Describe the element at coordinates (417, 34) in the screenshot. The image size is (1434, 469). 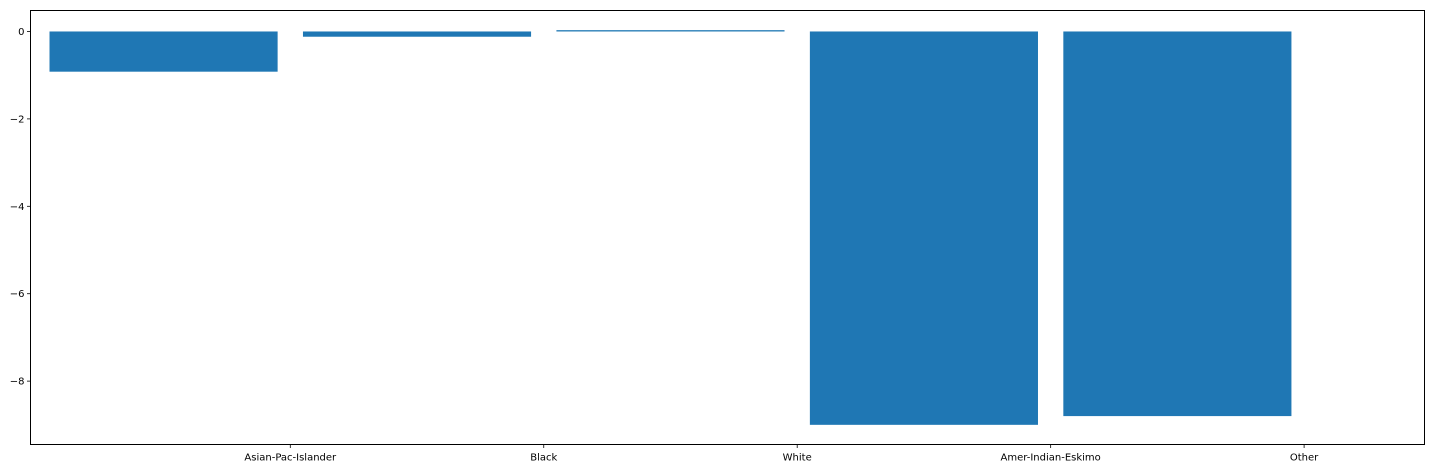
I see `bar-black` at that location.